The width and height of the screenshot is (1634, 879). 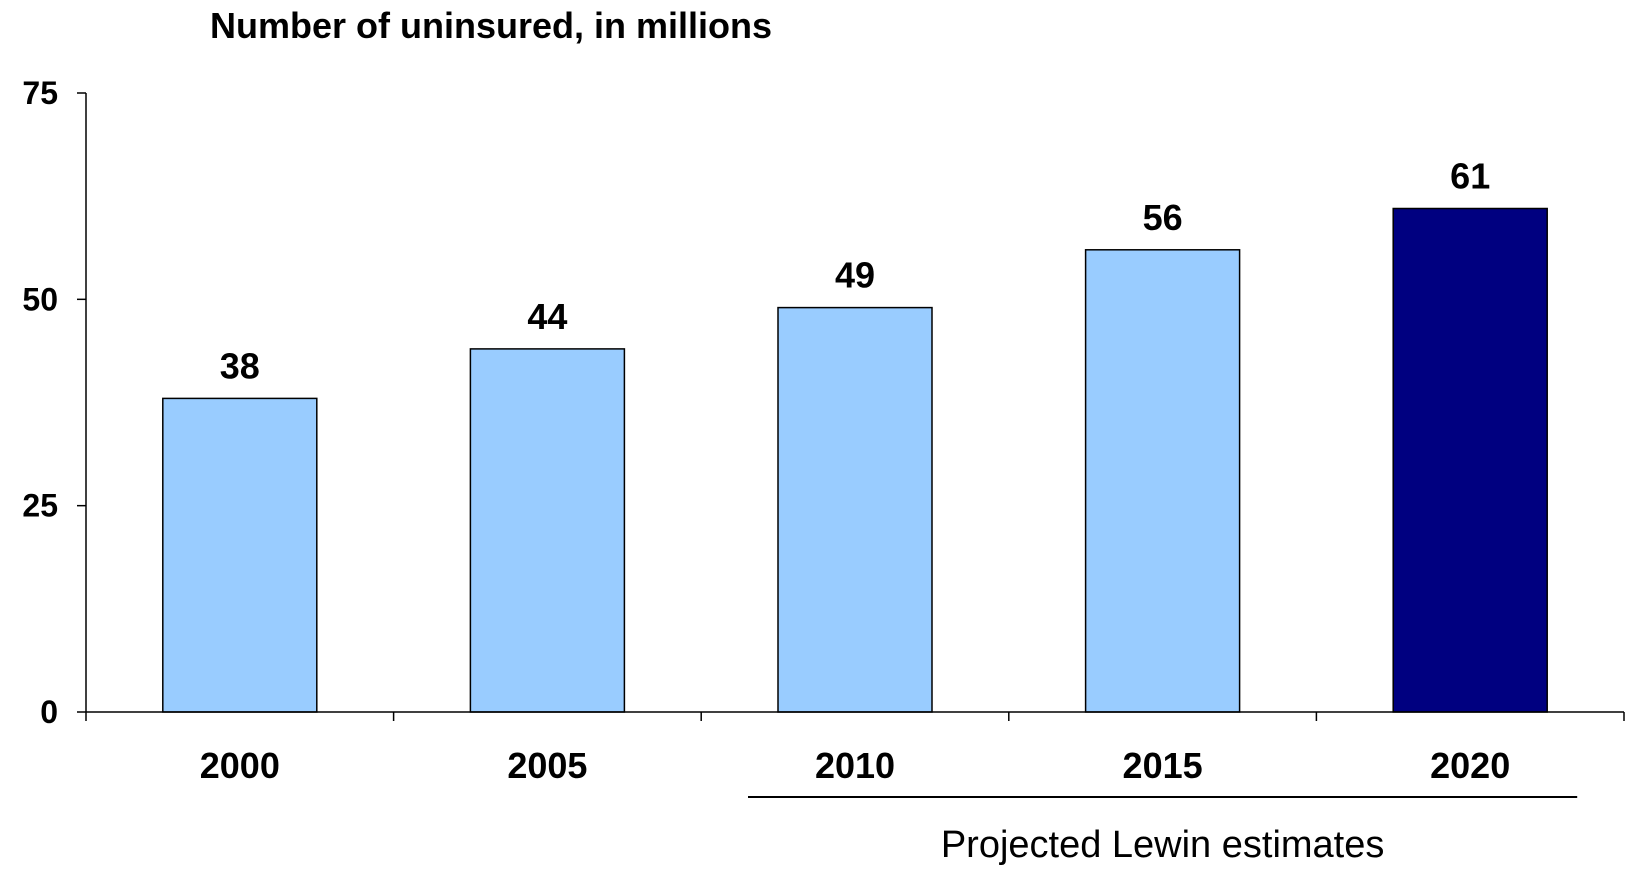 What do you see at coordinates (1163, 217) in the screenshot?
I see `data-label-2015: 56` at bounding box center [1163, 217].